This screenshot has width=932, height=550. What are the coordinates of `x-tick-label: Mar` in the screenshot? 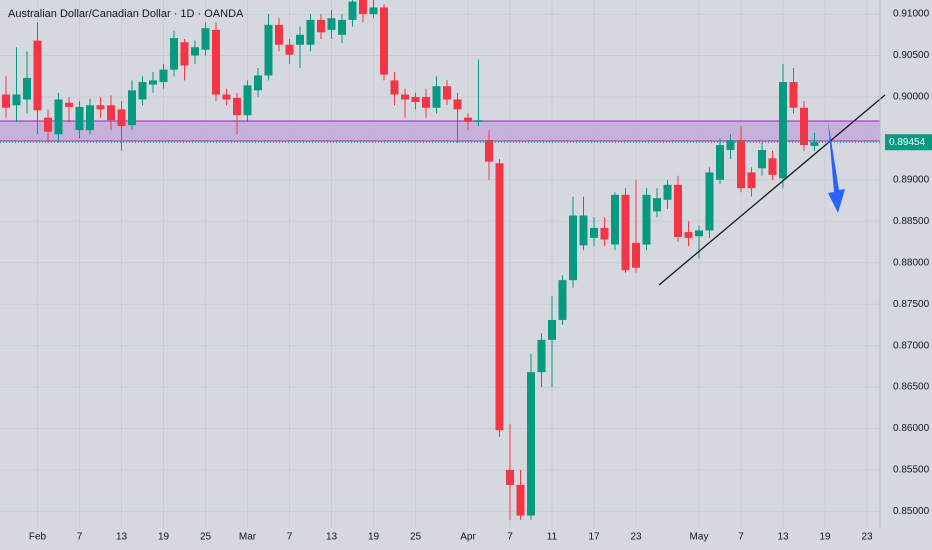 It's located at (248, 537).